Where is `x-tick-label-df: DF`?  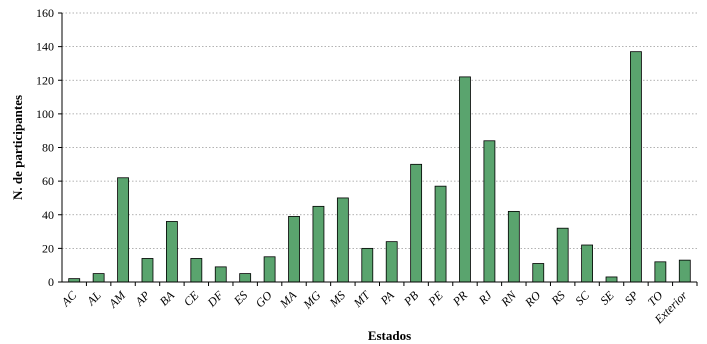
x-tick-label-df: DF is located at coordinates (215, 299).